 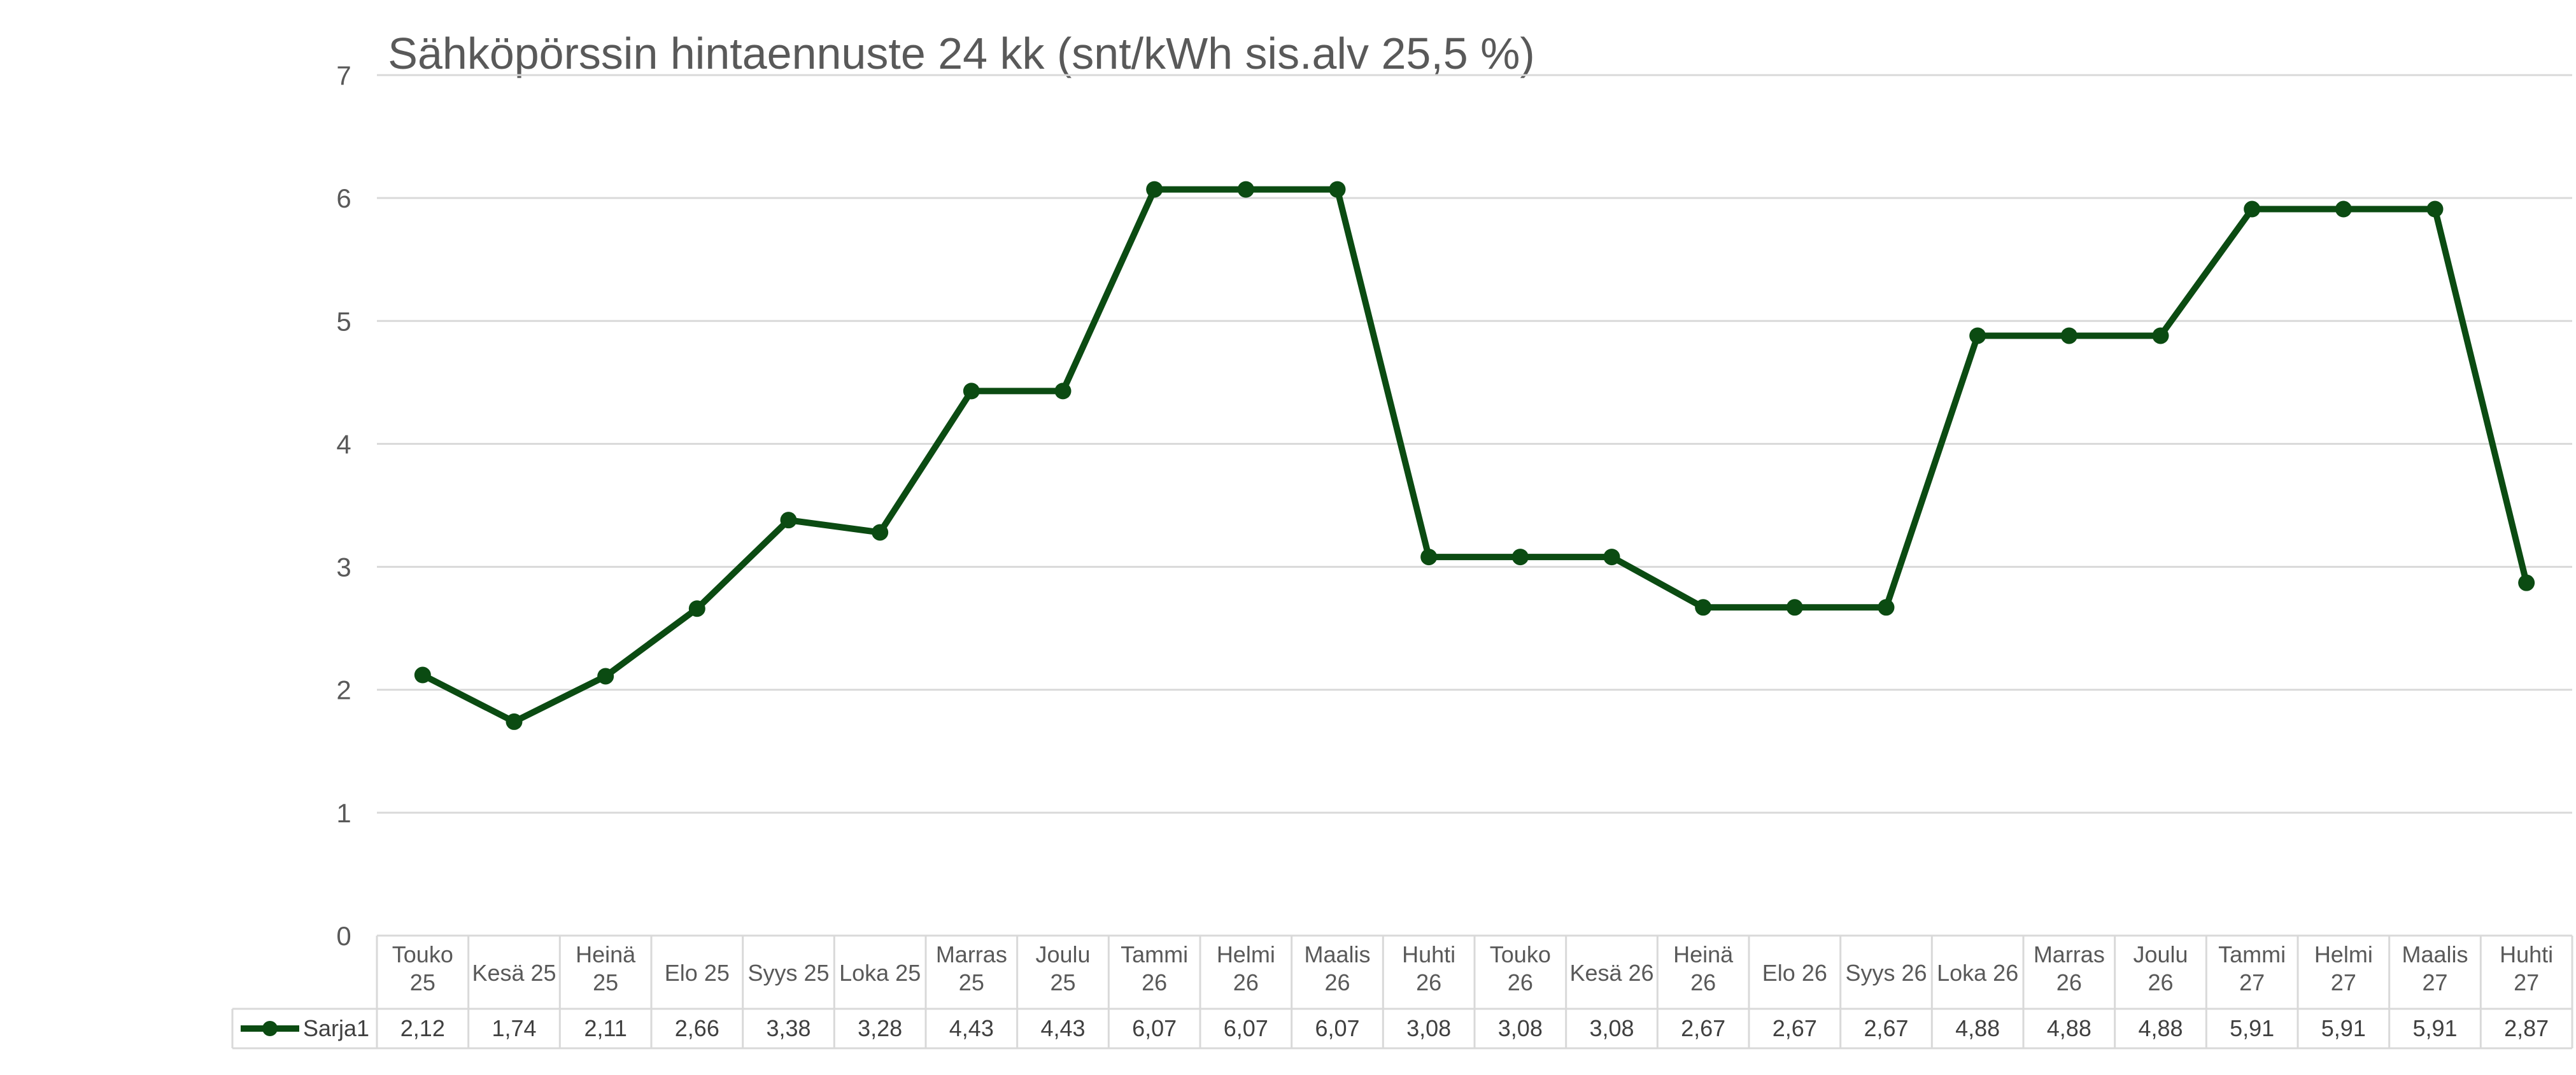 I want to click on y-tick-label: 5, so click(x=343, y=321).